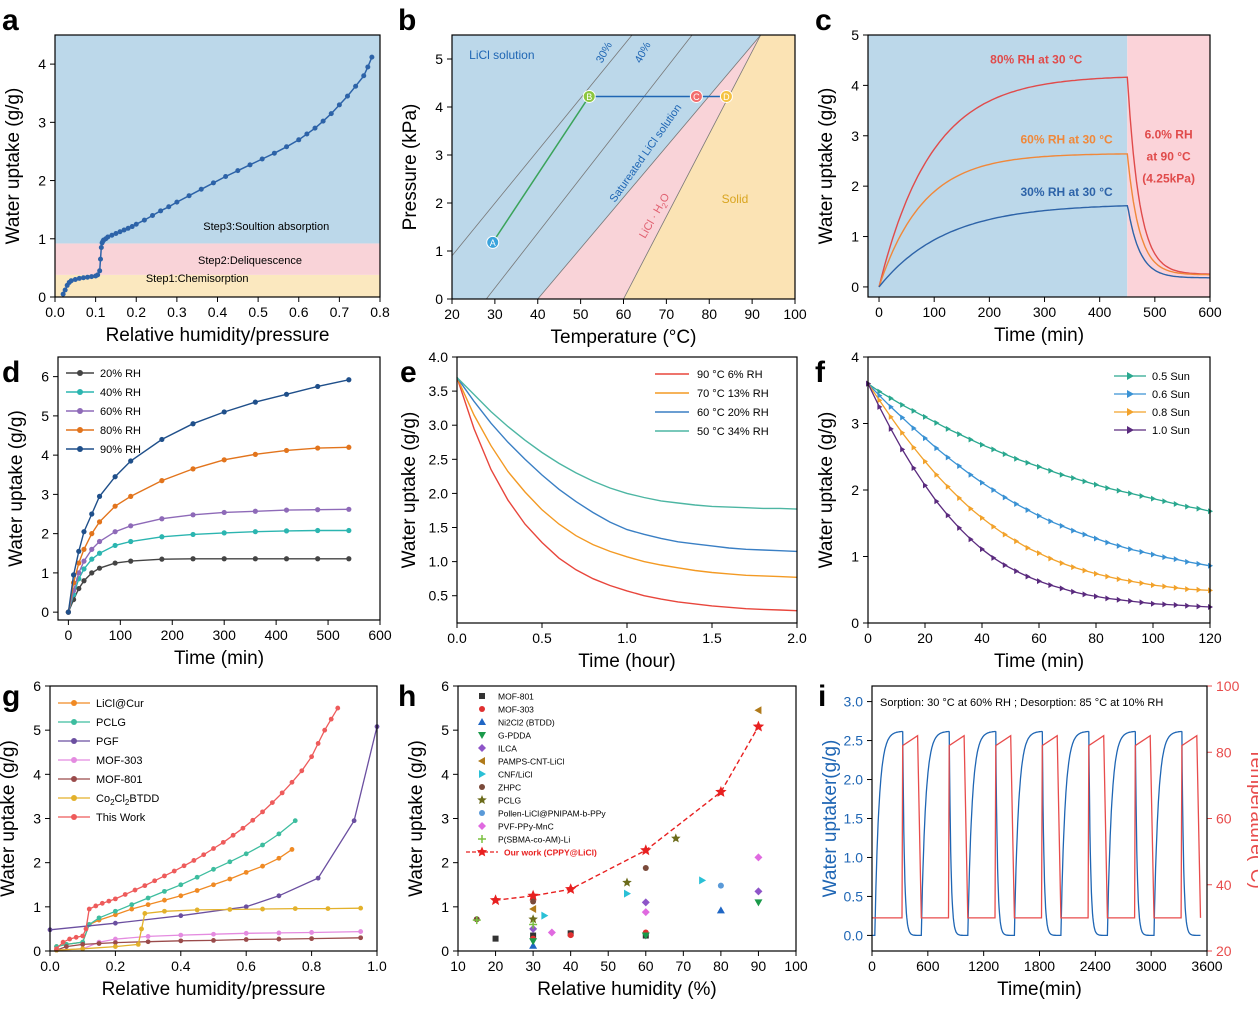 The height and width of the screenshot is (1011, 1258). Describe the element at coordinates (312, 966) in the screenshot. I see `x-tick-label: 0.8` at that location.